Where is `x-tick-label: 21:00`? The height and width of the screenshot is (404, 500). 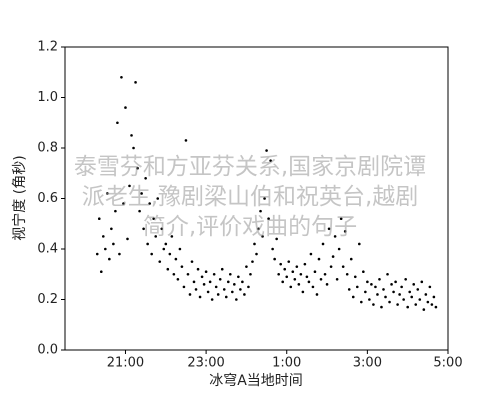 x-tick-label: 21:00 is located at coordinates (125, 363).